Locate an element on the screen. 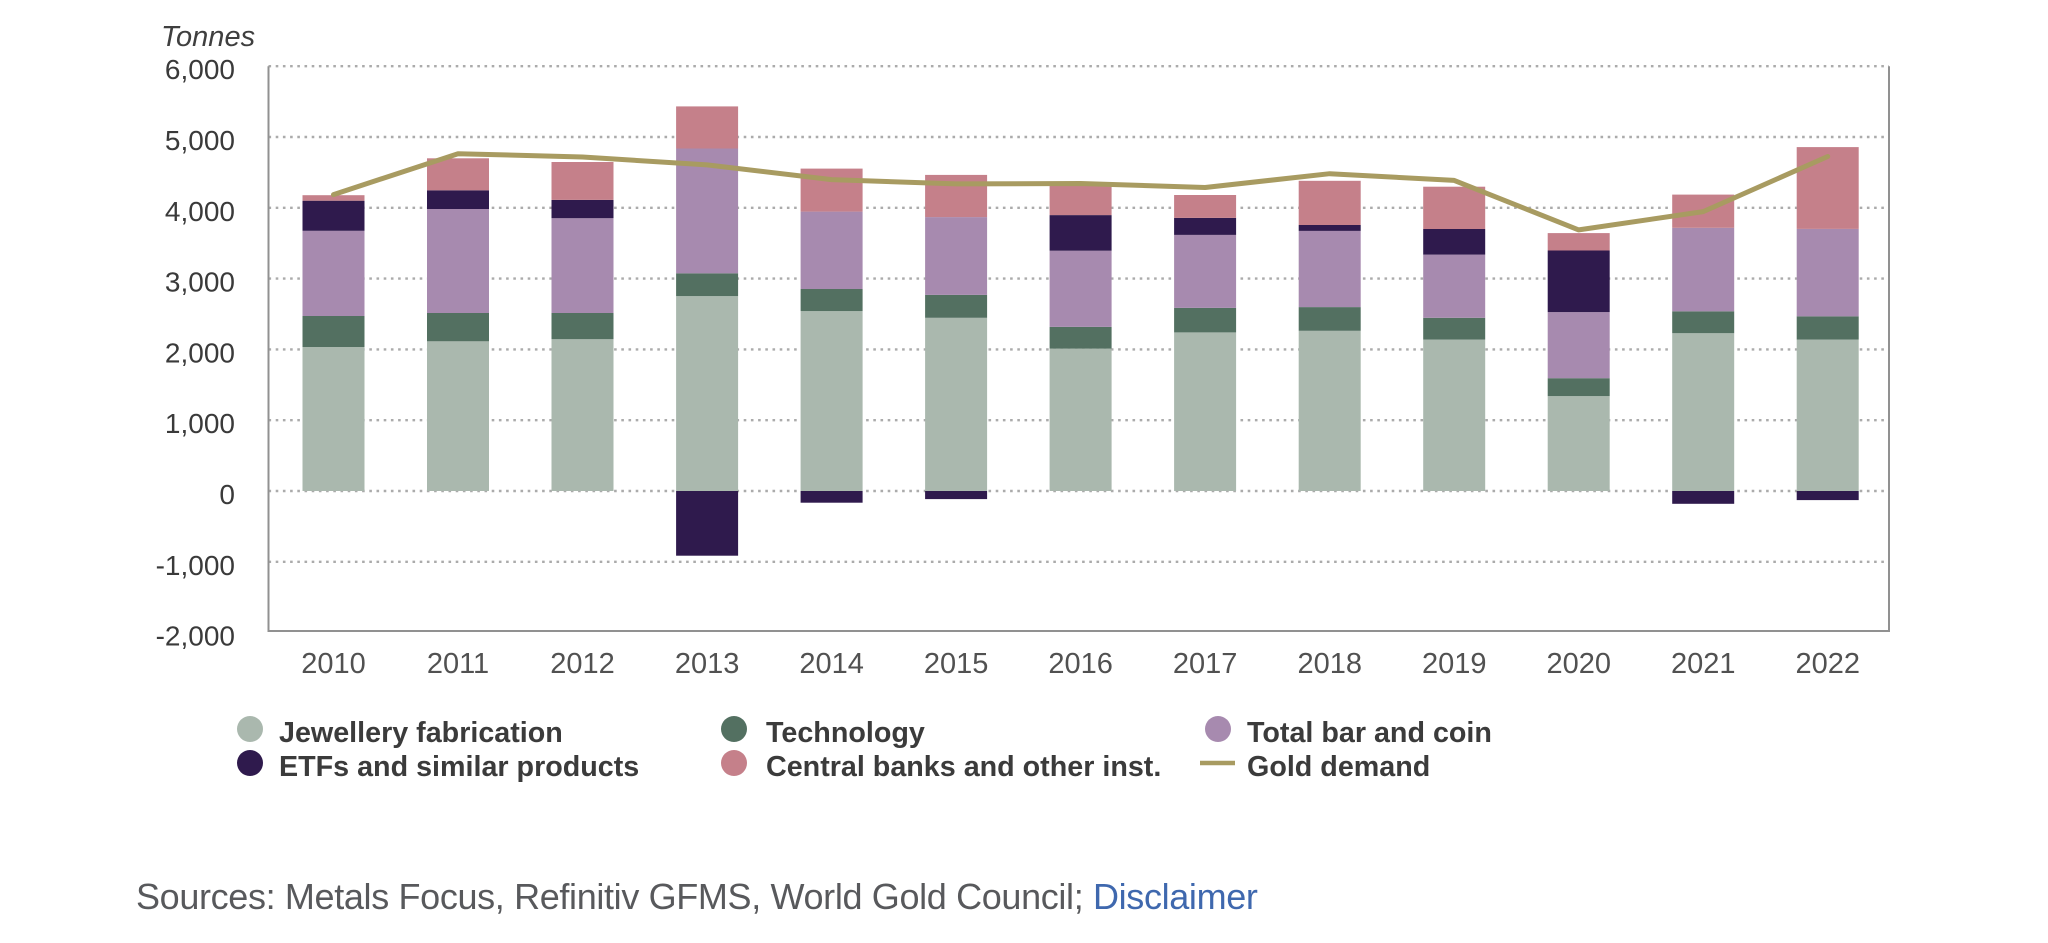  svg-text: Total bar and coin is located at coordinates (1369, 733).